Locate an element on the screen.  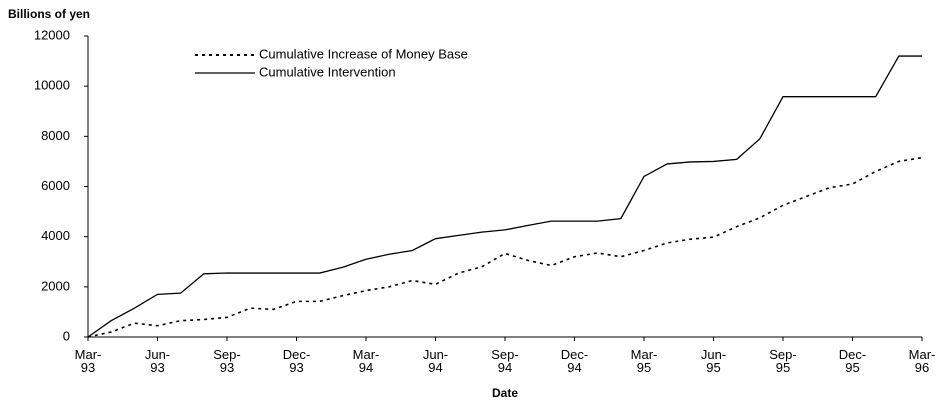
y-tick-label: 10000 is located at coordinates (52, 85).